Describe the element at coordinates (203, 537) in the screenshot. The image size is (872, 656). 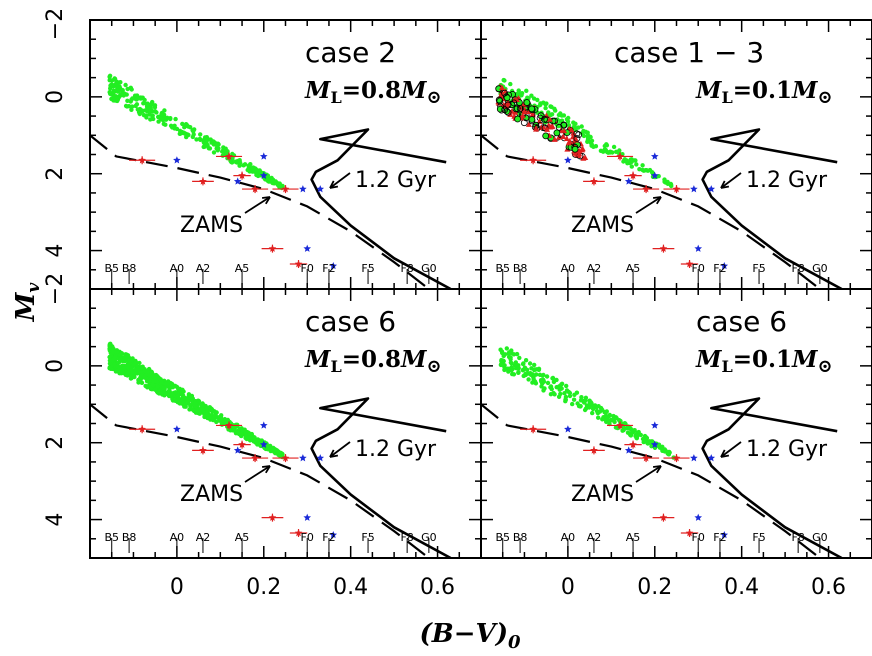
I see `spectral-type-label: A2` at that location.